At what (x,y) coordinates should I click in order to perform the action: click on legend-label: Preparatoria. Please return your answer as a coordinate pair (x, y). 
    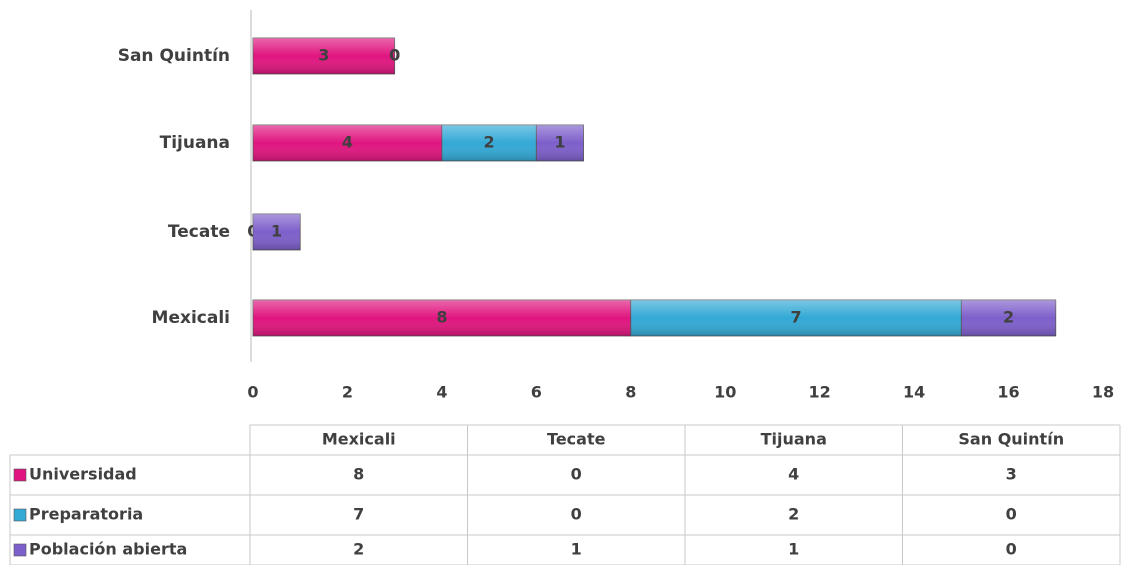
    Looking at the image, I should click on (86, 514).